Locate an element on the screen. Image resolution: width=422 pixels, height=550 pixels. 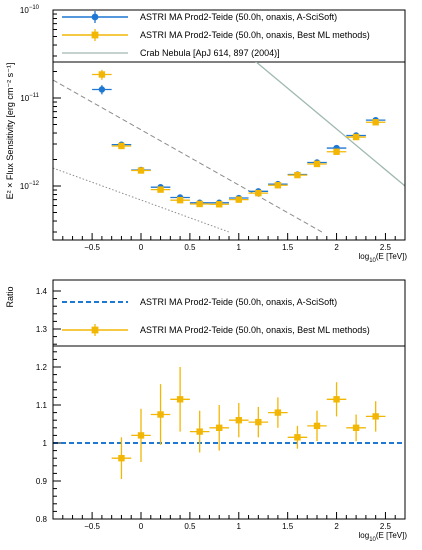
legend-marker-circle is located at coordinates (95, 17).